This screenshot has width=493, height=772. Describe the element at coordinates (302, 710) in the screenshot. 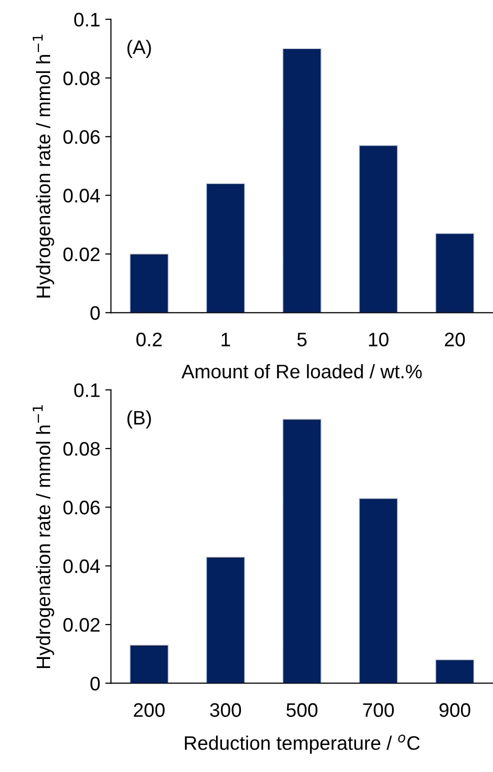

I see `x-tick-label: 500` at that location.